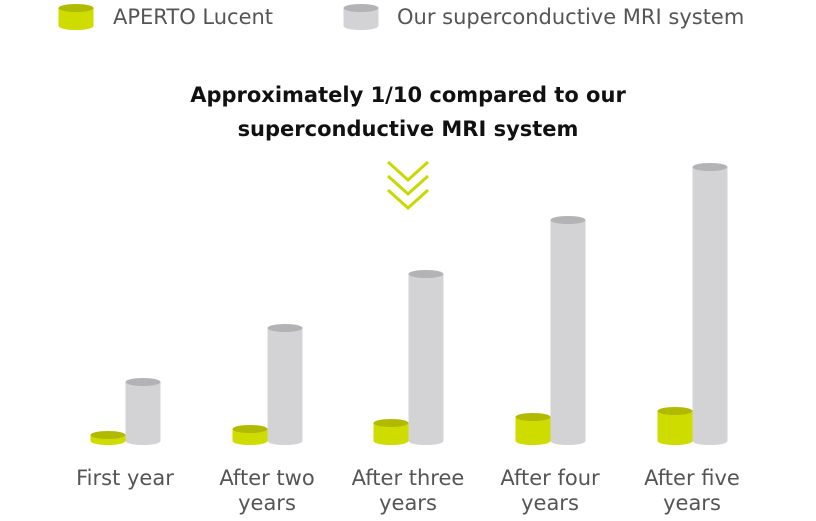 The image size is (816, 521). What do you see at coordinates (125, 478) in the screenshot?
I see `x-tick-label: First year` at bounding box center [125, 478].